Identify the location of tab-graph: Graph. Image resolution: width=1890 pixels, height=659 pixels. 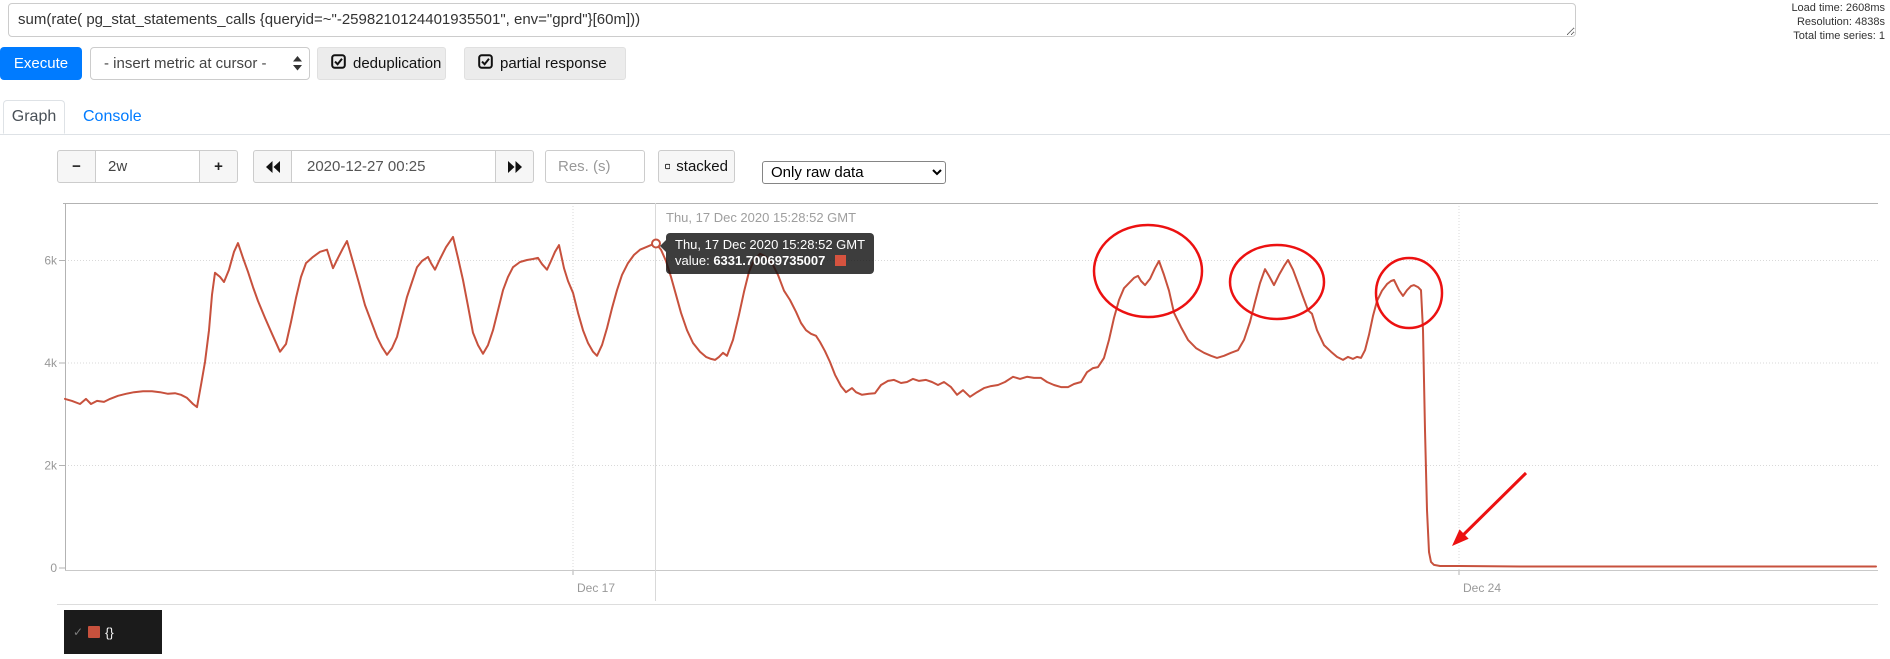
(34, 117).